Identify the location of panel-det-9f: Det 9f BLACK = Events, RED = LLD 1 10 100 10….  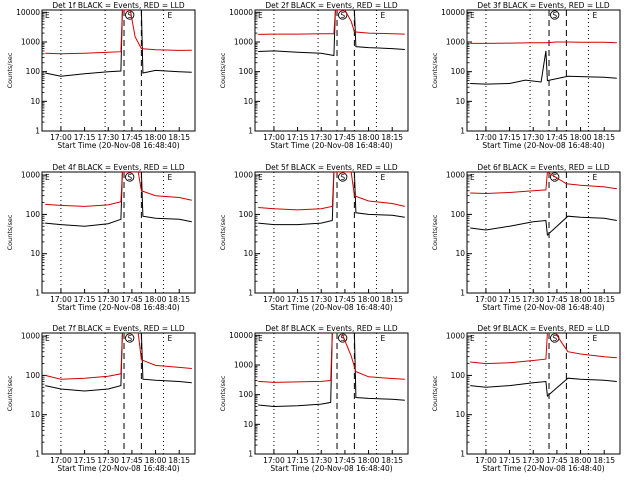
(526, 398).